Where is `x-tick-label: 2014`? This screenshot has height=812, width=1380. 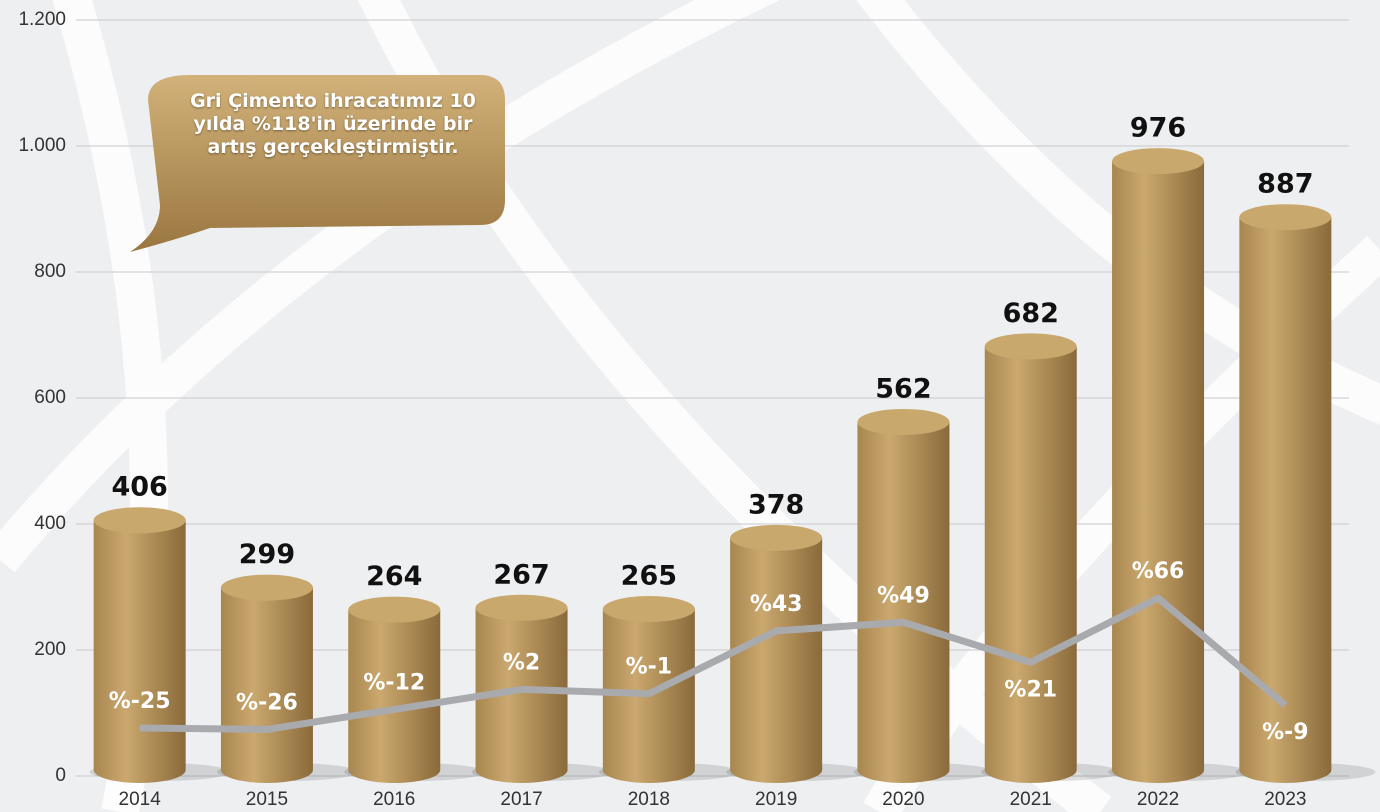 x-tick-label: 2014 is located at coordinates (140, 799).